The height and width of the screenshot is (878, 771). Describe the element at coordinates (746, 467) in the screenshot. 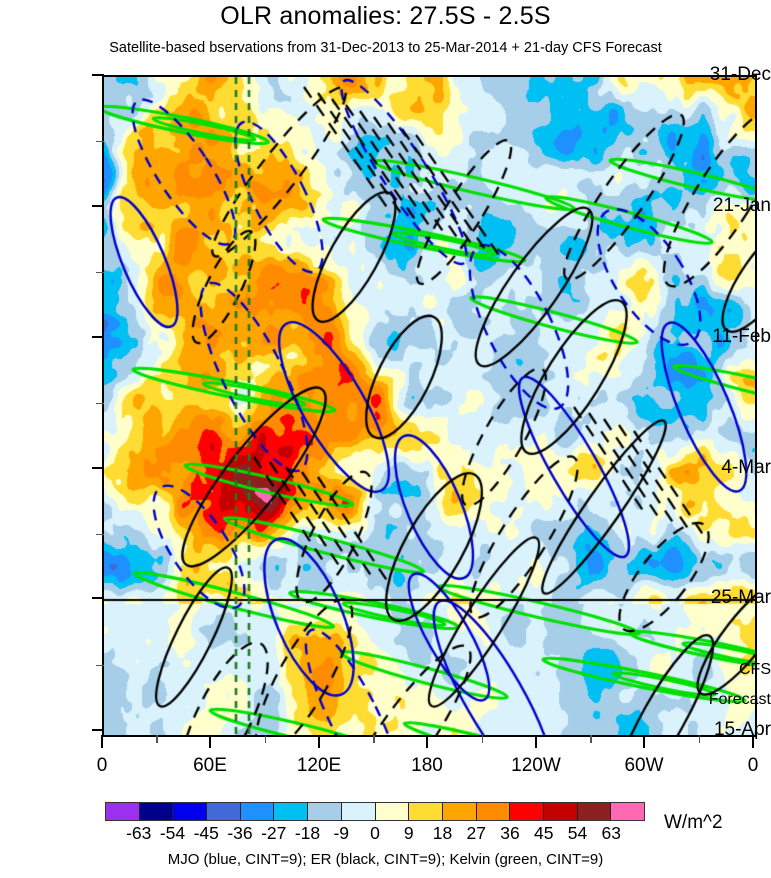

I see `y-tick-label-4-Mar: 4-Mar` at that location.